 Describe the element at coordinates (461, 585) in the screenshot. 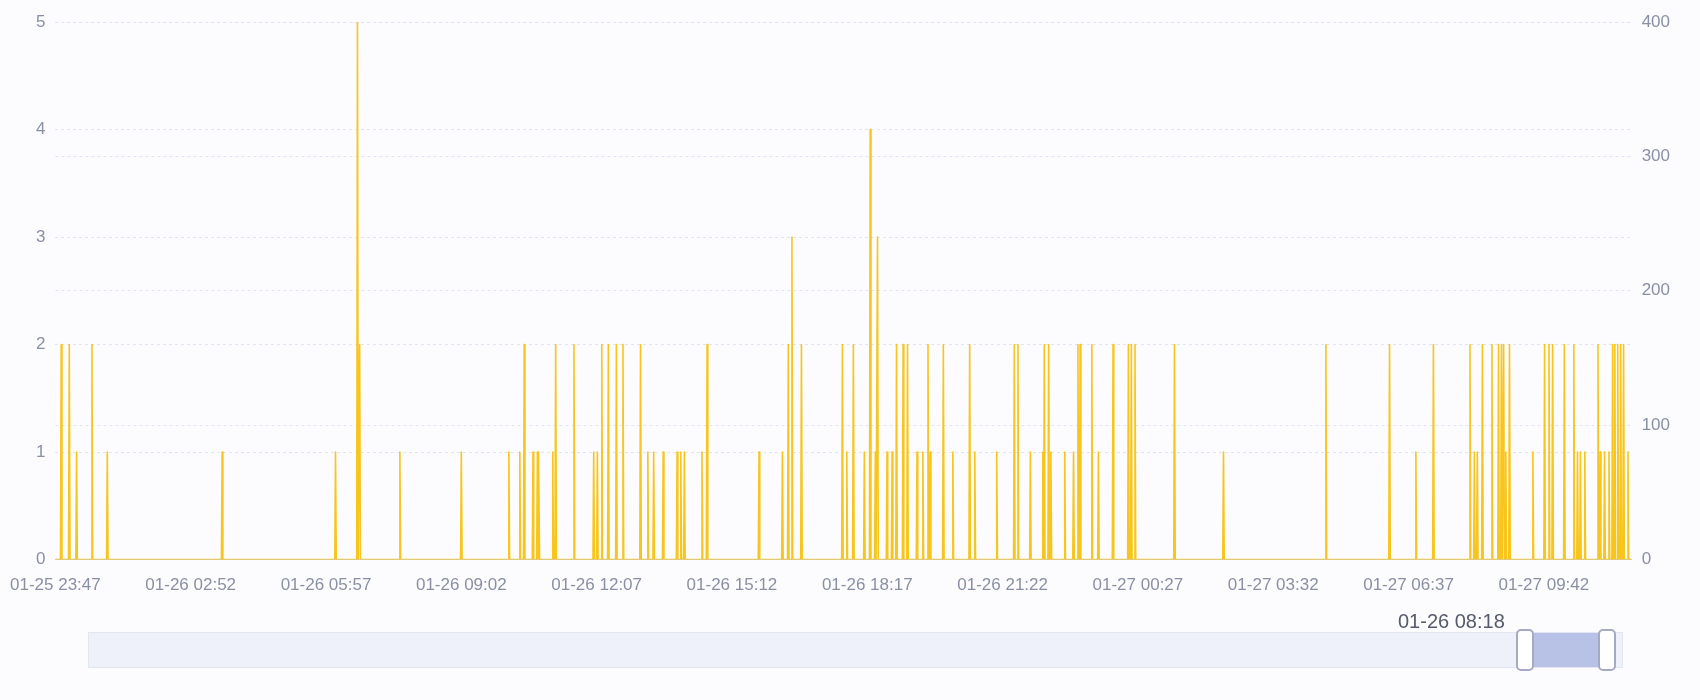

I see `x-tick-label: 01-26 09:02` at that location.